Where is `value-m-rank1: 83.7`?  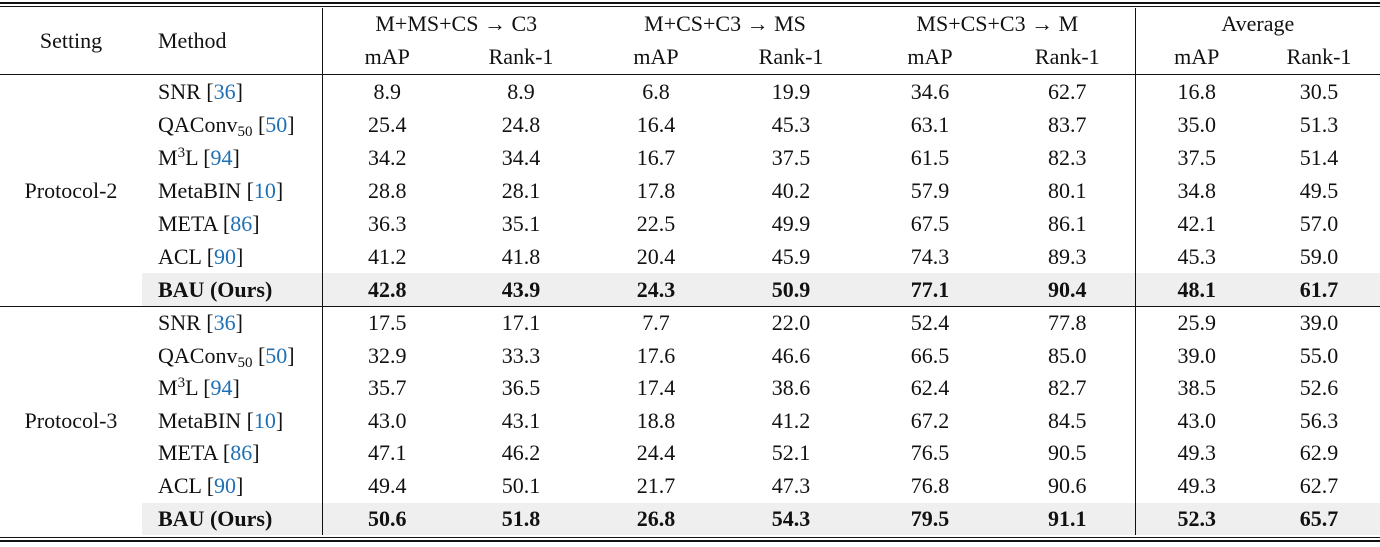
value-m-rank1: 83.7 is located at coordinates (1067, 124).